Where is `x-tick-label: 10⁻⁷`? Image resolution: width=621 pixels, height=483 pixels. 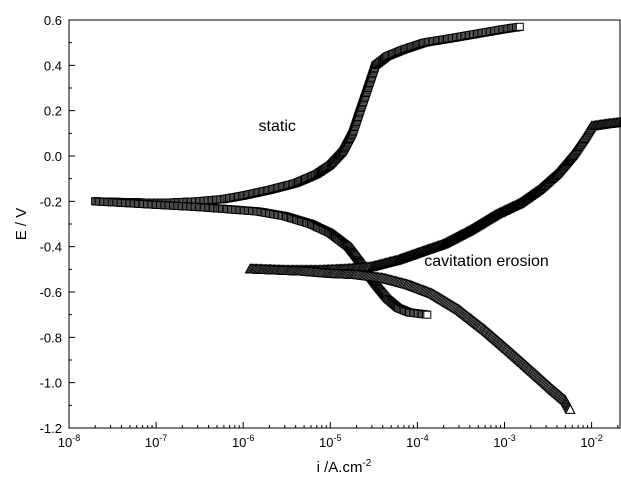 x-tick-label: 10⁻⁷ is located at coordinates (156, 441).